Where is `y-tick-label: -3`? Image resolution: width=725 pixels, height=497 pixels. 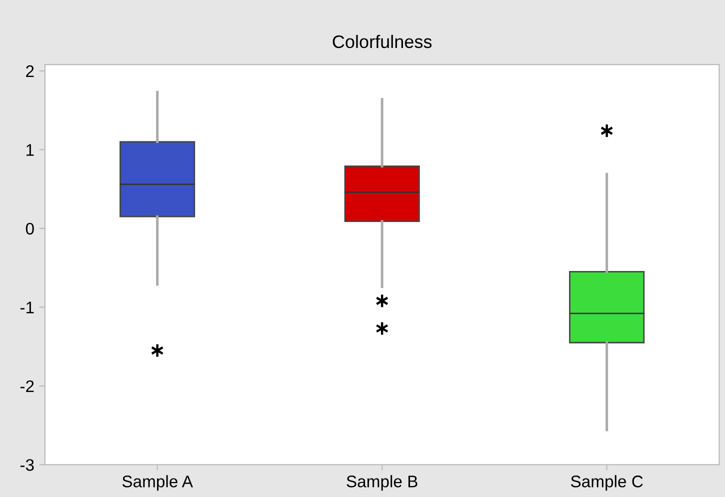
y-tick-label: -3 is located at coordinates (27, 465).